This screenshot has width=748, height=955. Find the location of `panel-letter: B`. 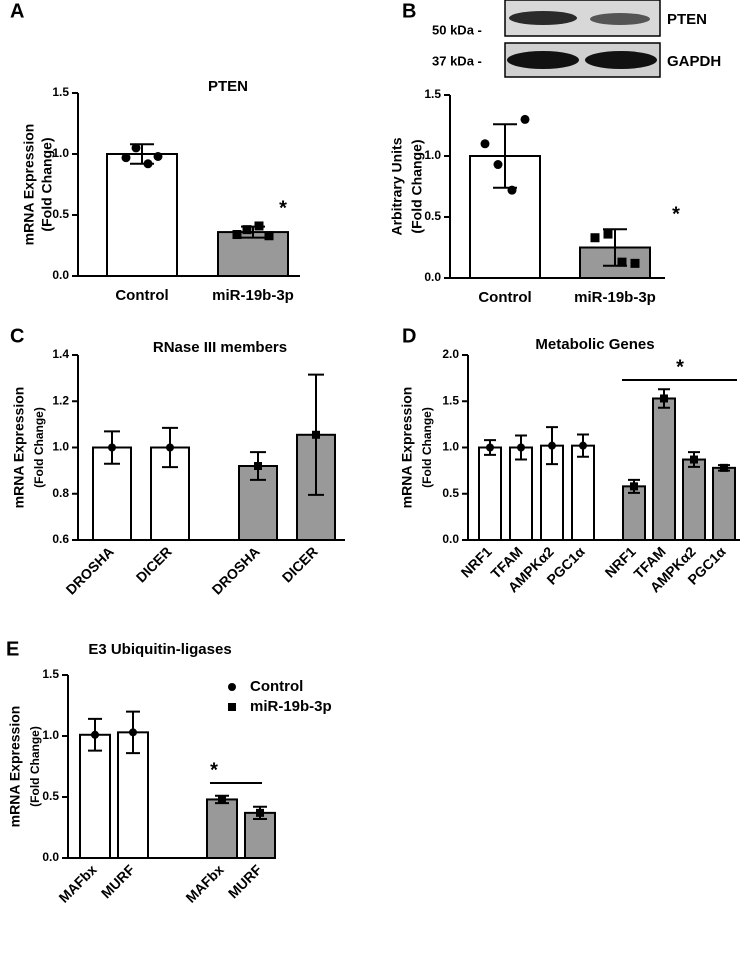

panel-letter: B is located at coordinates (409, 11).